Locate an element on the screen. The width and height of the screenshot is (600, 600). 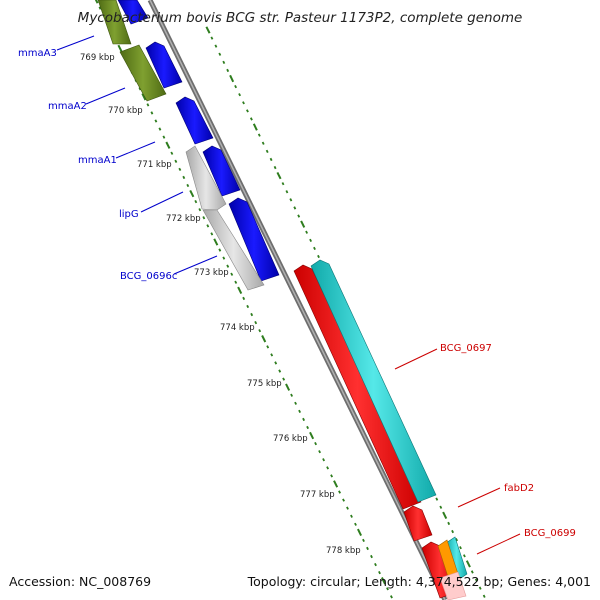
tick-label: 771 kbp is located at coordinates (154, 165).